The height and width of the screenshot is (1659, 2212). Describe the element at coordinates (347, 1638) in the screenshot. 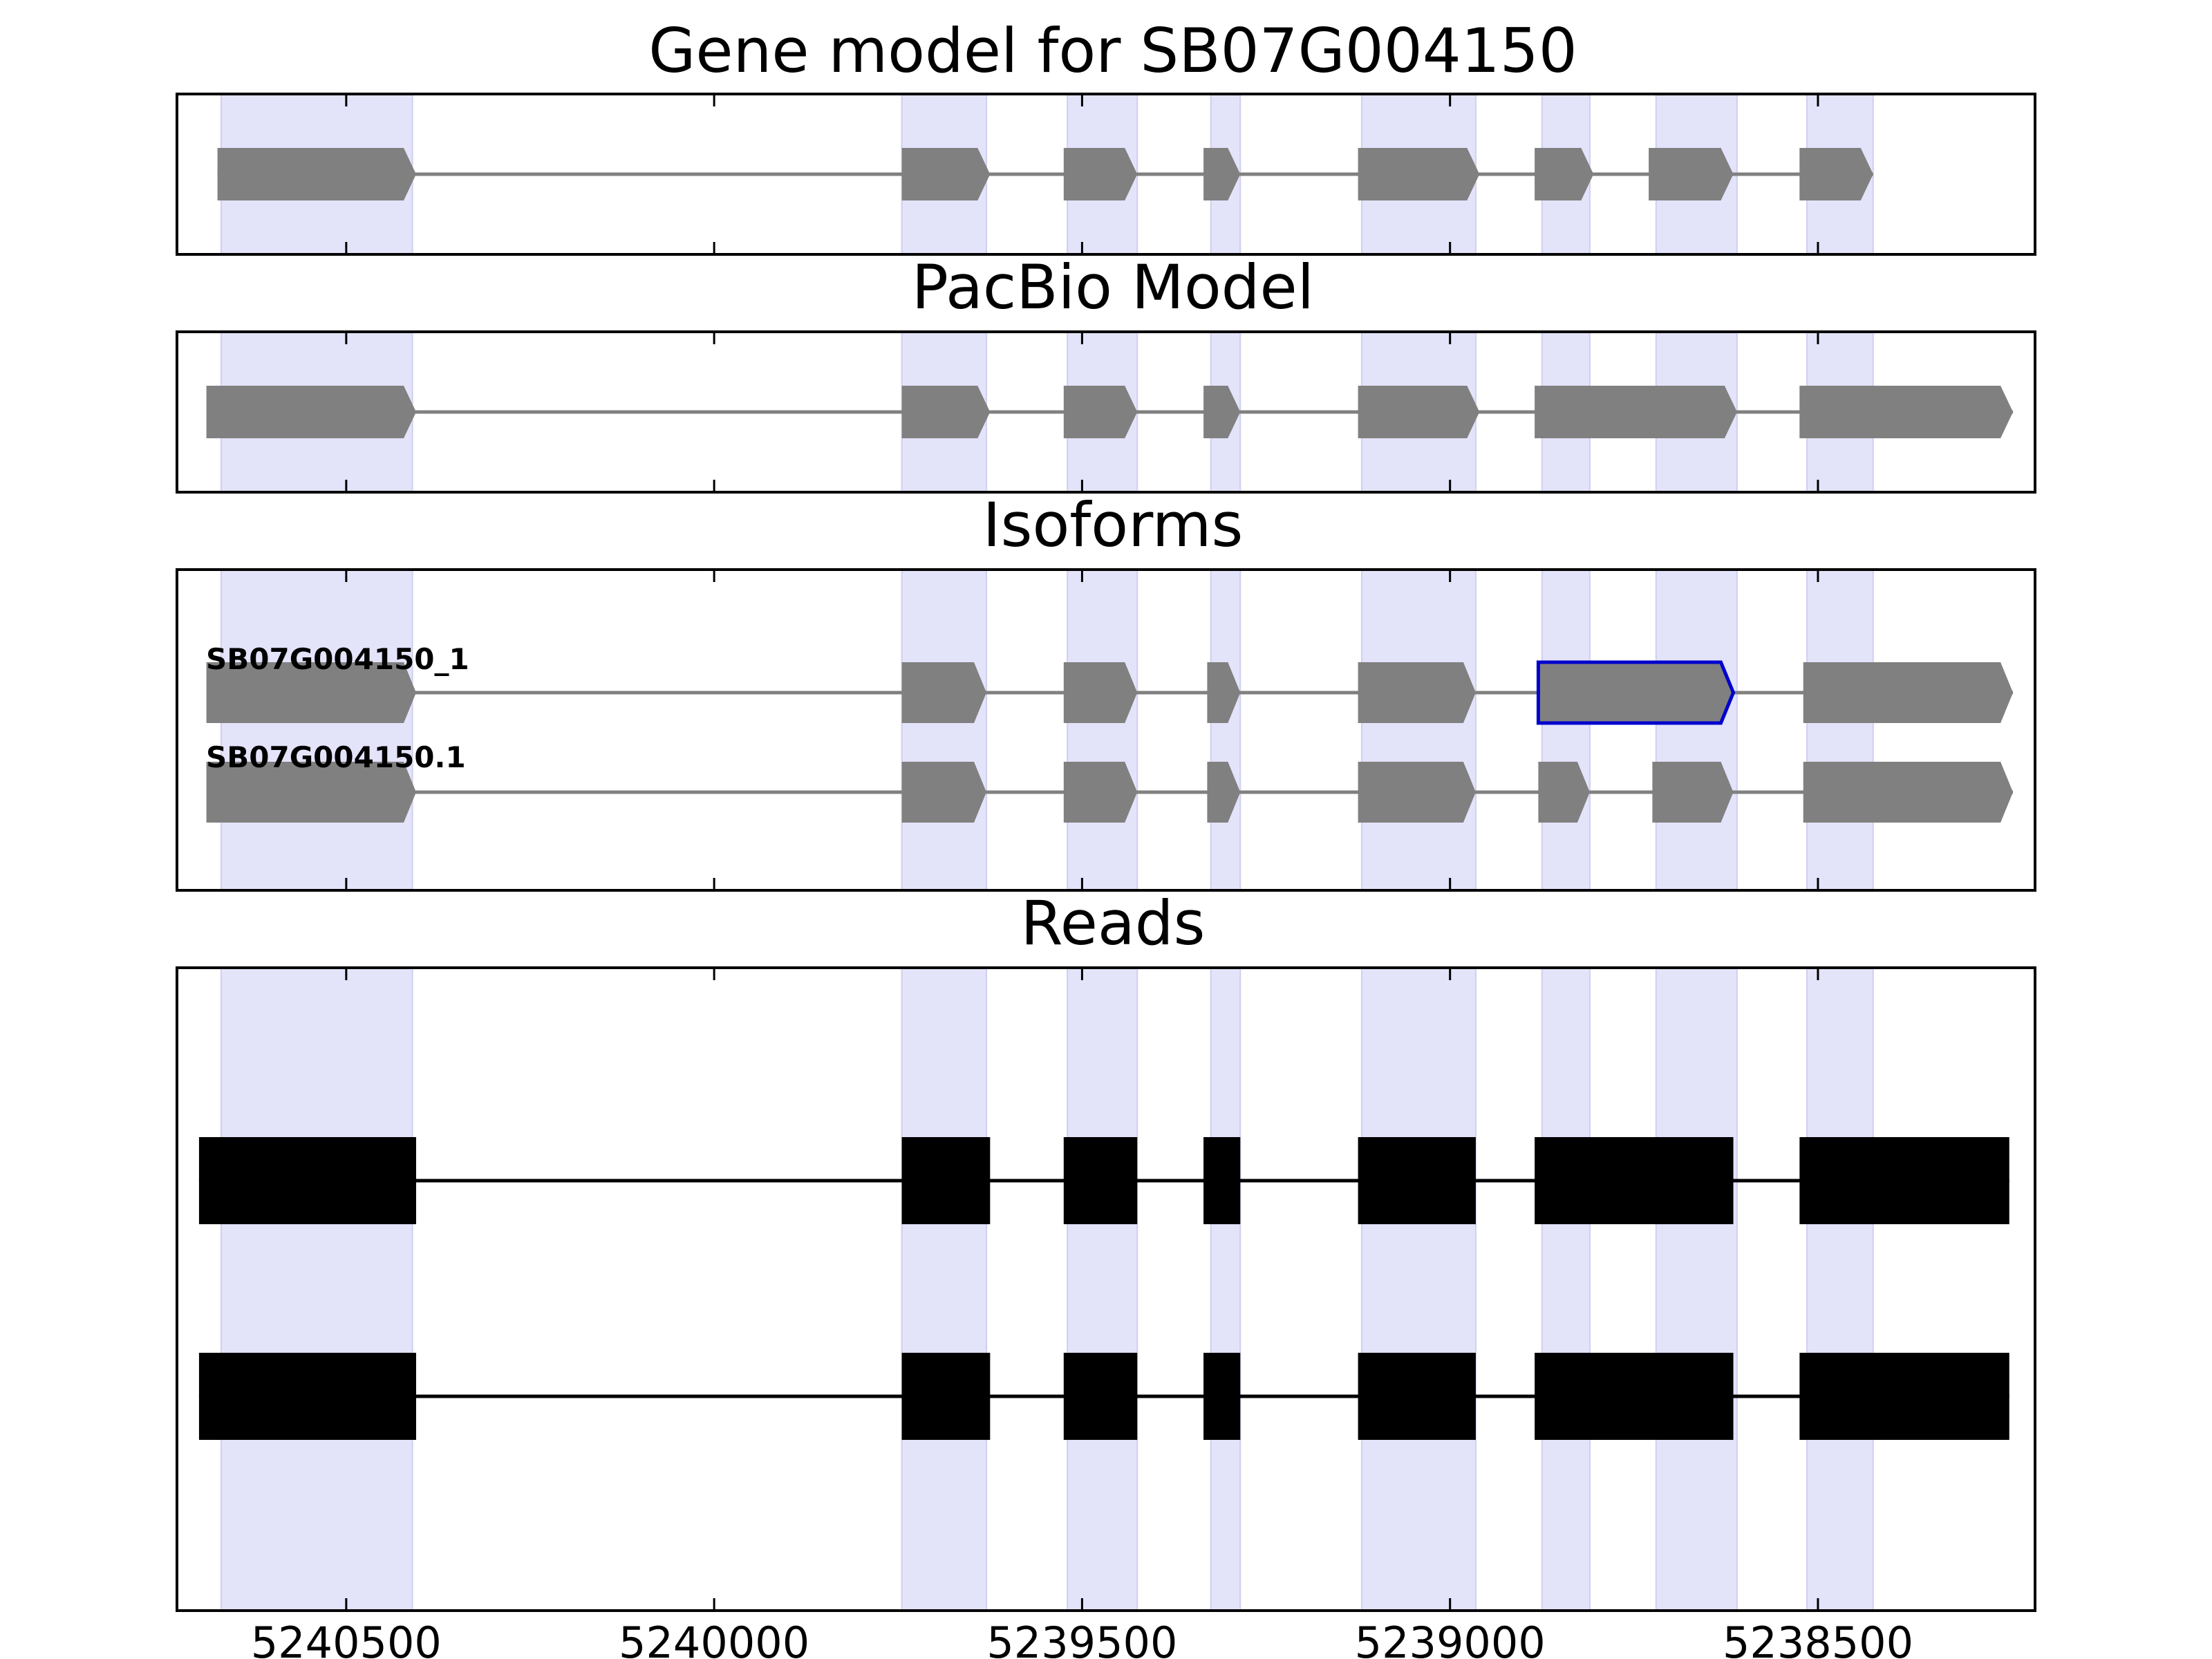

I see `x-tick-label: 5240500` at that location.